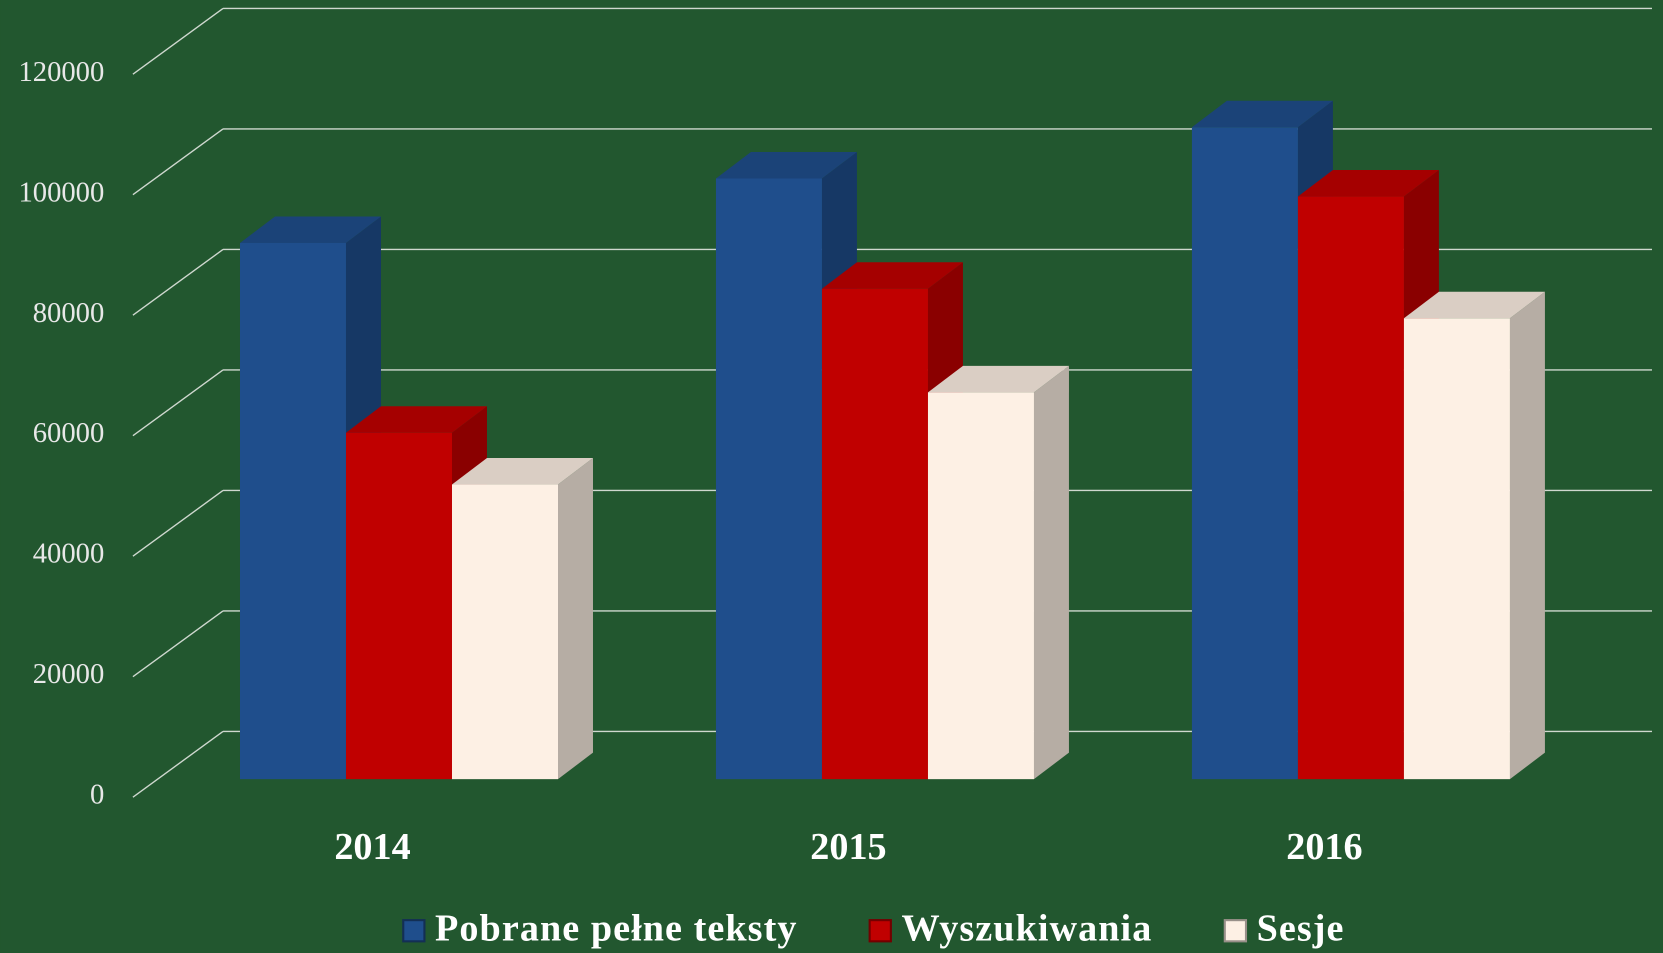 This screenshot has width=1663, height=953. I want to click on legend-label: Sesje, so click(1301, 929).